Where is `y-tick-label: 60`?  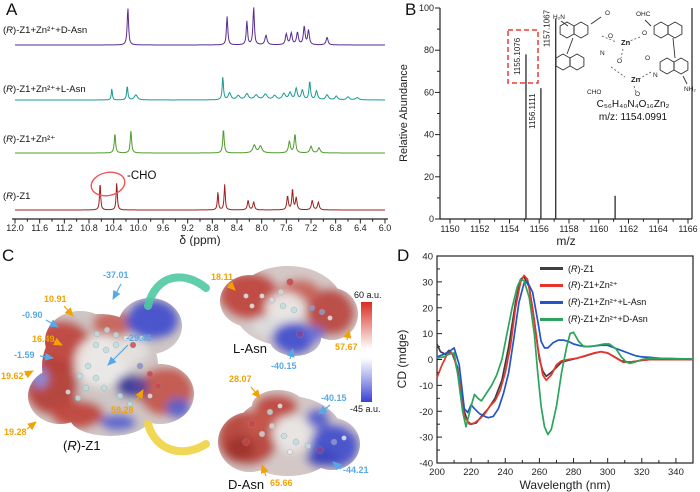
y-tick-label: 60 is located at coordinates (429, 92).